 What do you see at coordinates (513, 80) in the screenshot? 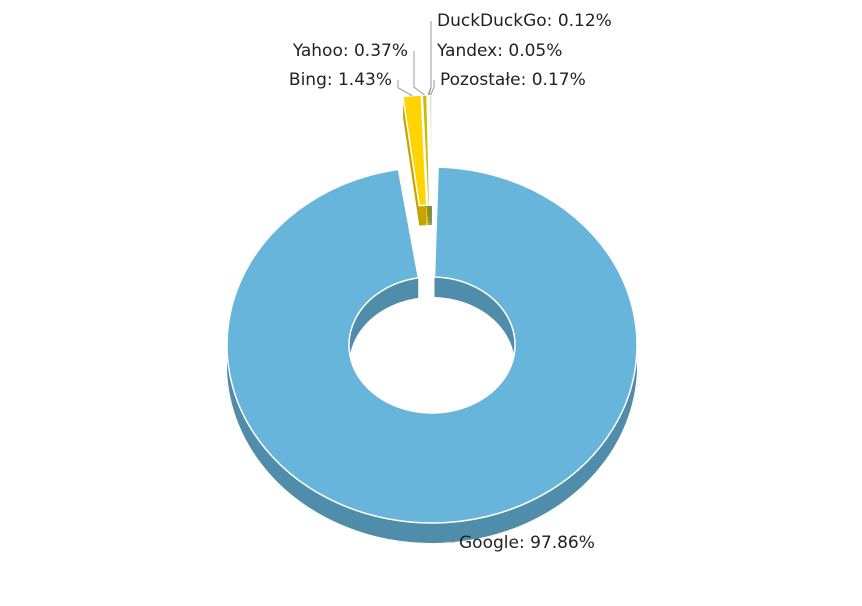
I see `data-label: Pozostałe: 0.17%` at bounding box center [513, 80].